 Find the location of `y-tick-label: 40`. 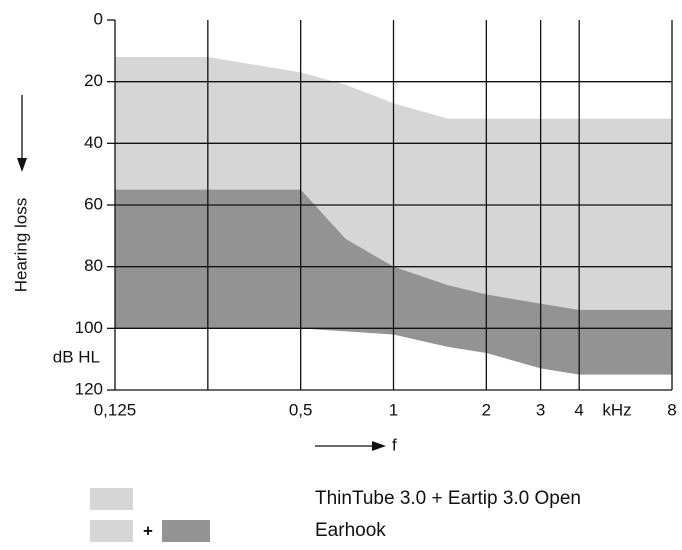

y-tick-label: 40 is located at coordinates (93, 142).